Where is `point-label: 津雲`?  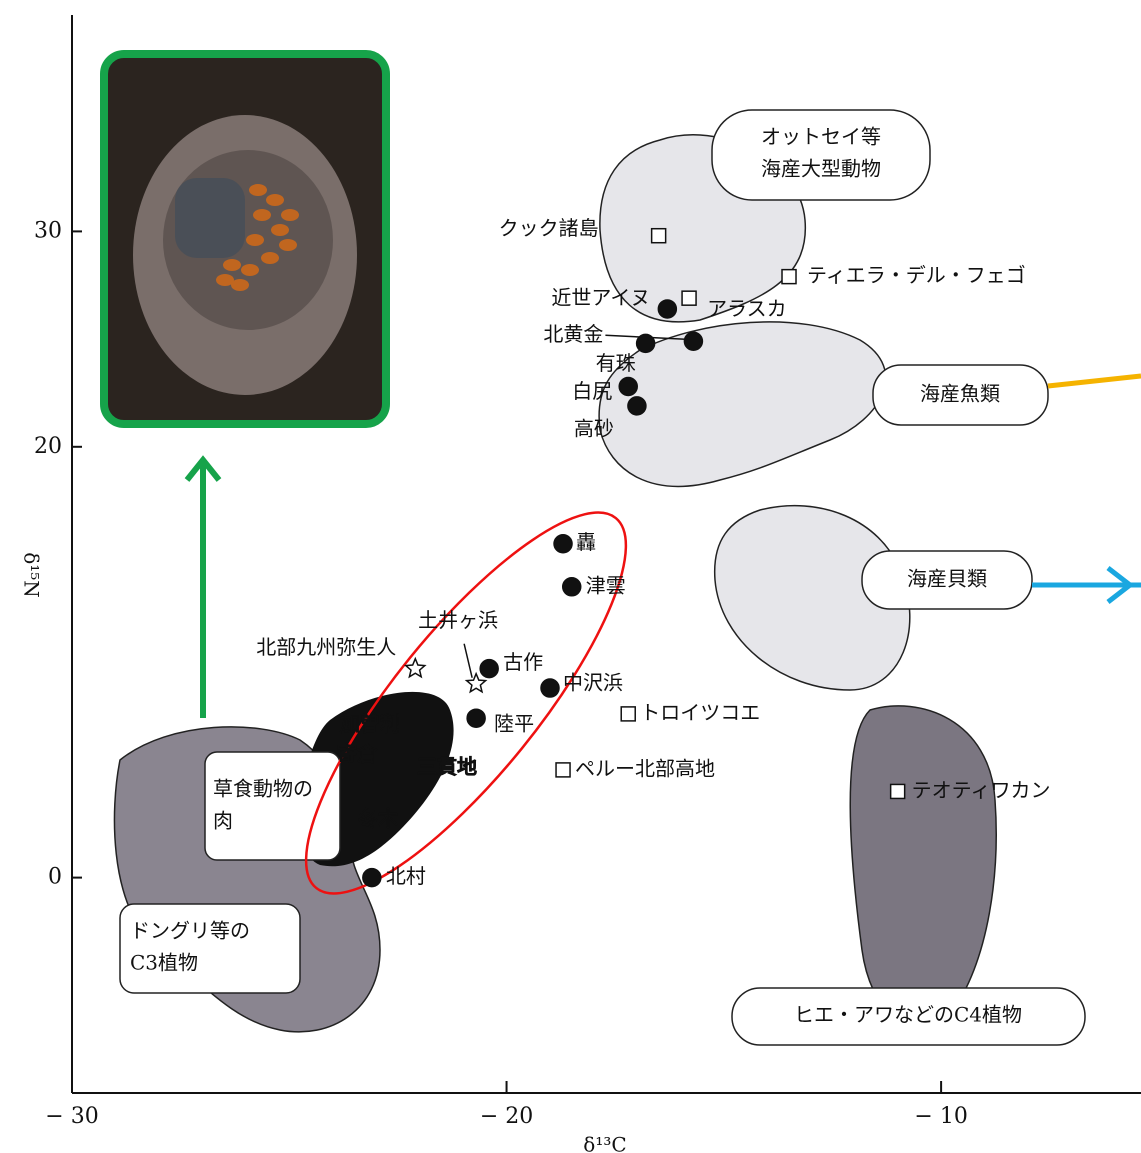 point-label: 津雲 is located at coordinates (606, 585).